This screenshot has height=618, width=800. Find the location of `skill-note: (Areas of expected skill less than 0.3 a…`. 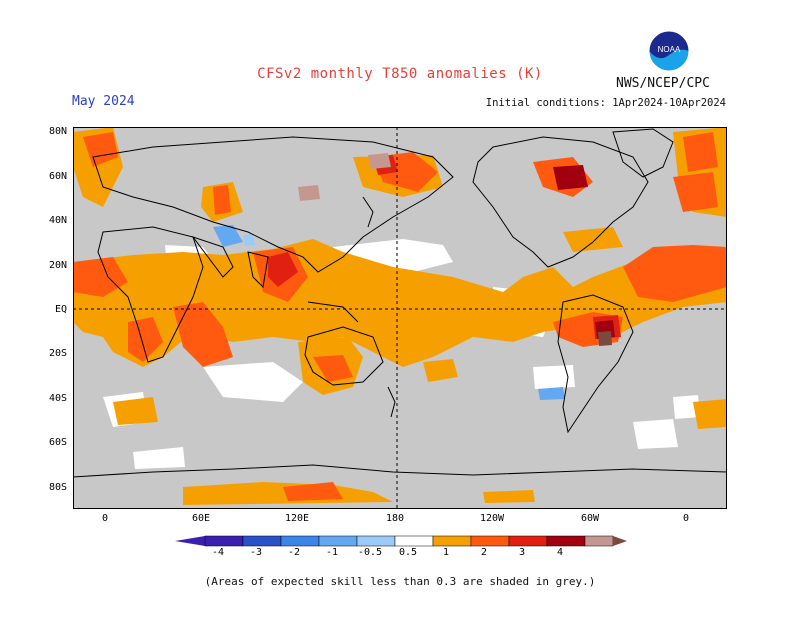

skill-note: (Areas of expected skill less than 0.3 a… is located at coordinates (400, 581).